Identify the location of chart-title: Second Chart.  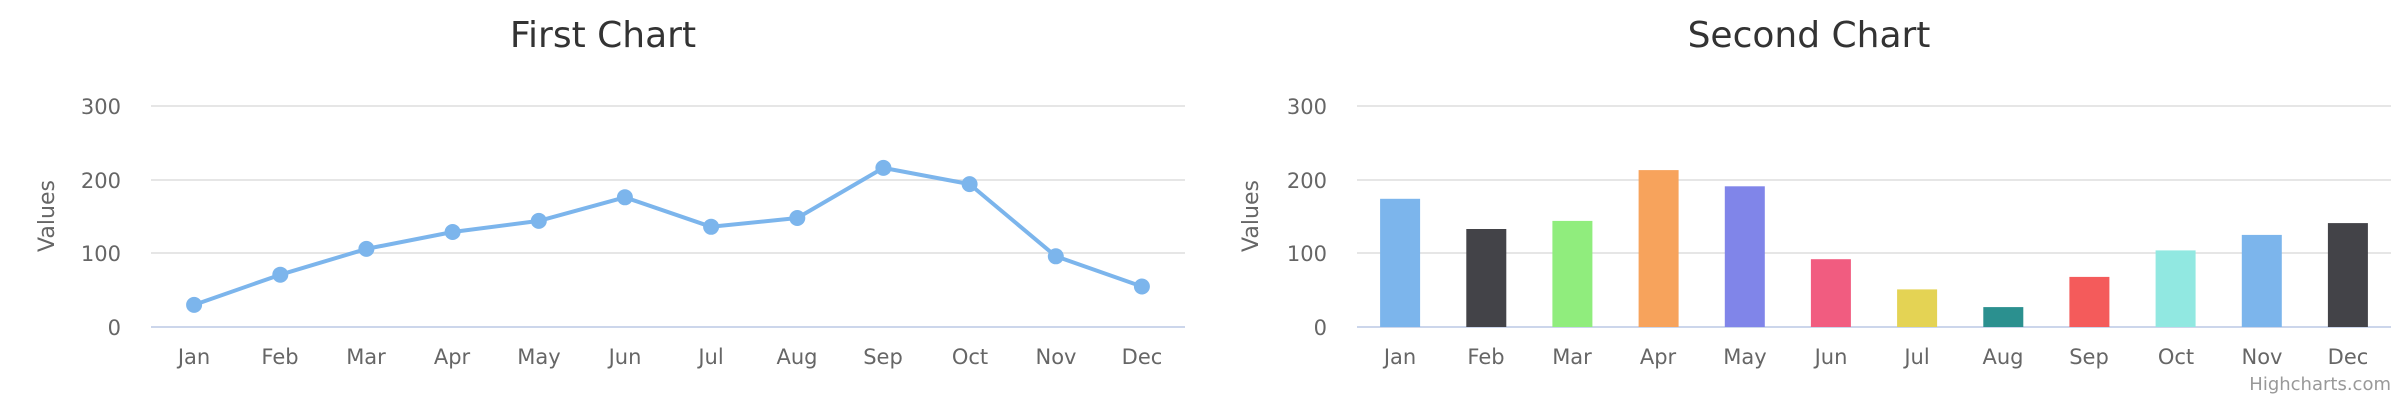
(1809, 35).